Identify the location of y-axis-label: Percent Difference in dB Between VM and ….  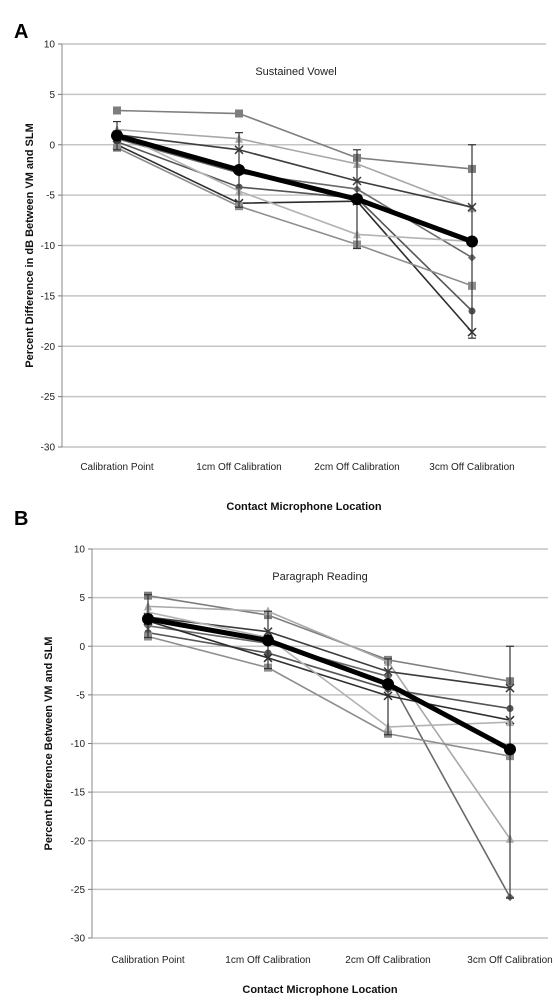
(30, 245).